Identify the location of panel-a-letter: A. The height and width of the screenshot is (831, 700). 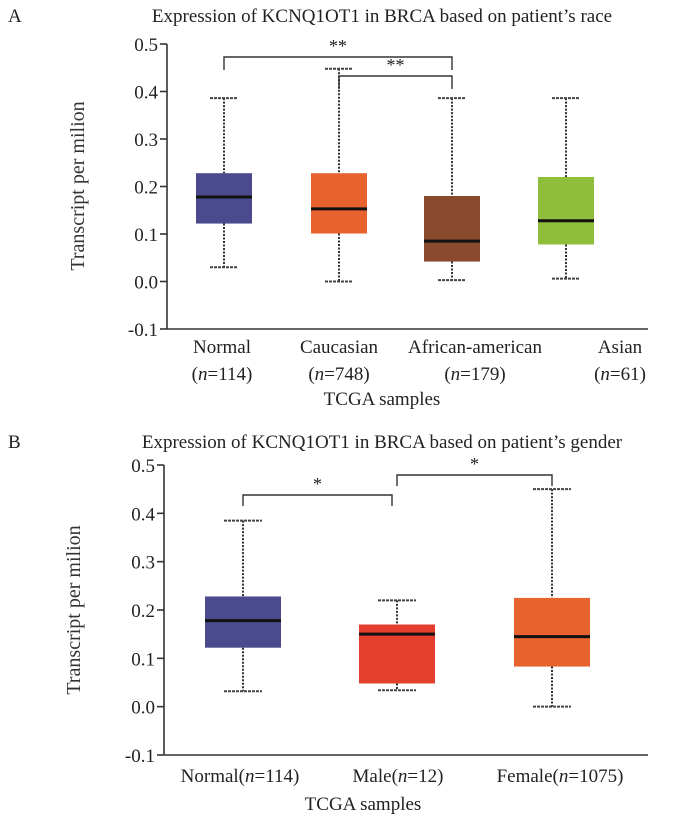
(15, 16).